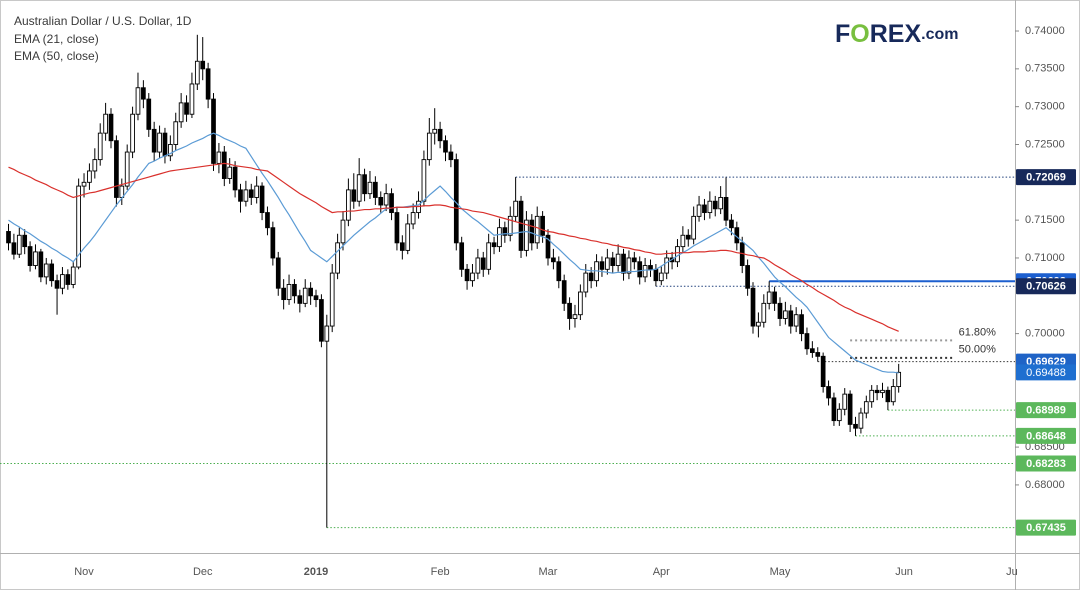  Describe the element at coordinates (316, 572) in the screenshot. I see `x-tick-label: 2019` at that location.